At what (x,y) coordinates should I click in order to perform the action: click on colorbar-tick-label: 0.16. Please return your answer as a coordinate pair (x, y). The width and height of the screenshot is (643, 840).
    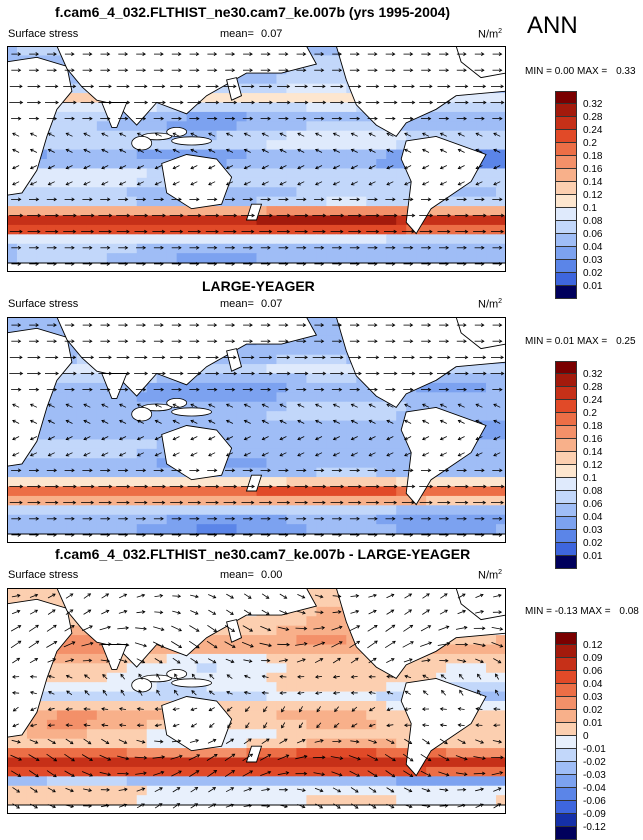
    Looking at the image, I should click on (592, 439).